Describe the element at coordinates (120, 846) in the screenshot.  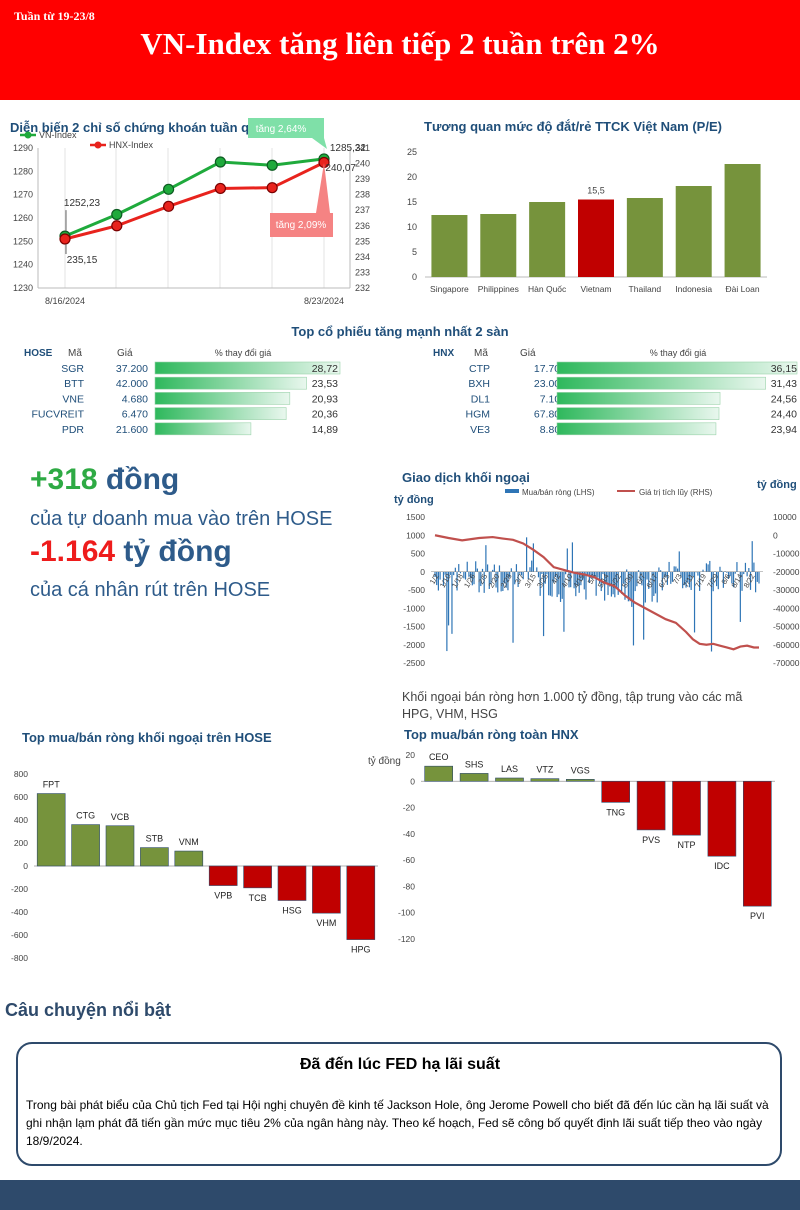
I see `bar-vcb` at that location.